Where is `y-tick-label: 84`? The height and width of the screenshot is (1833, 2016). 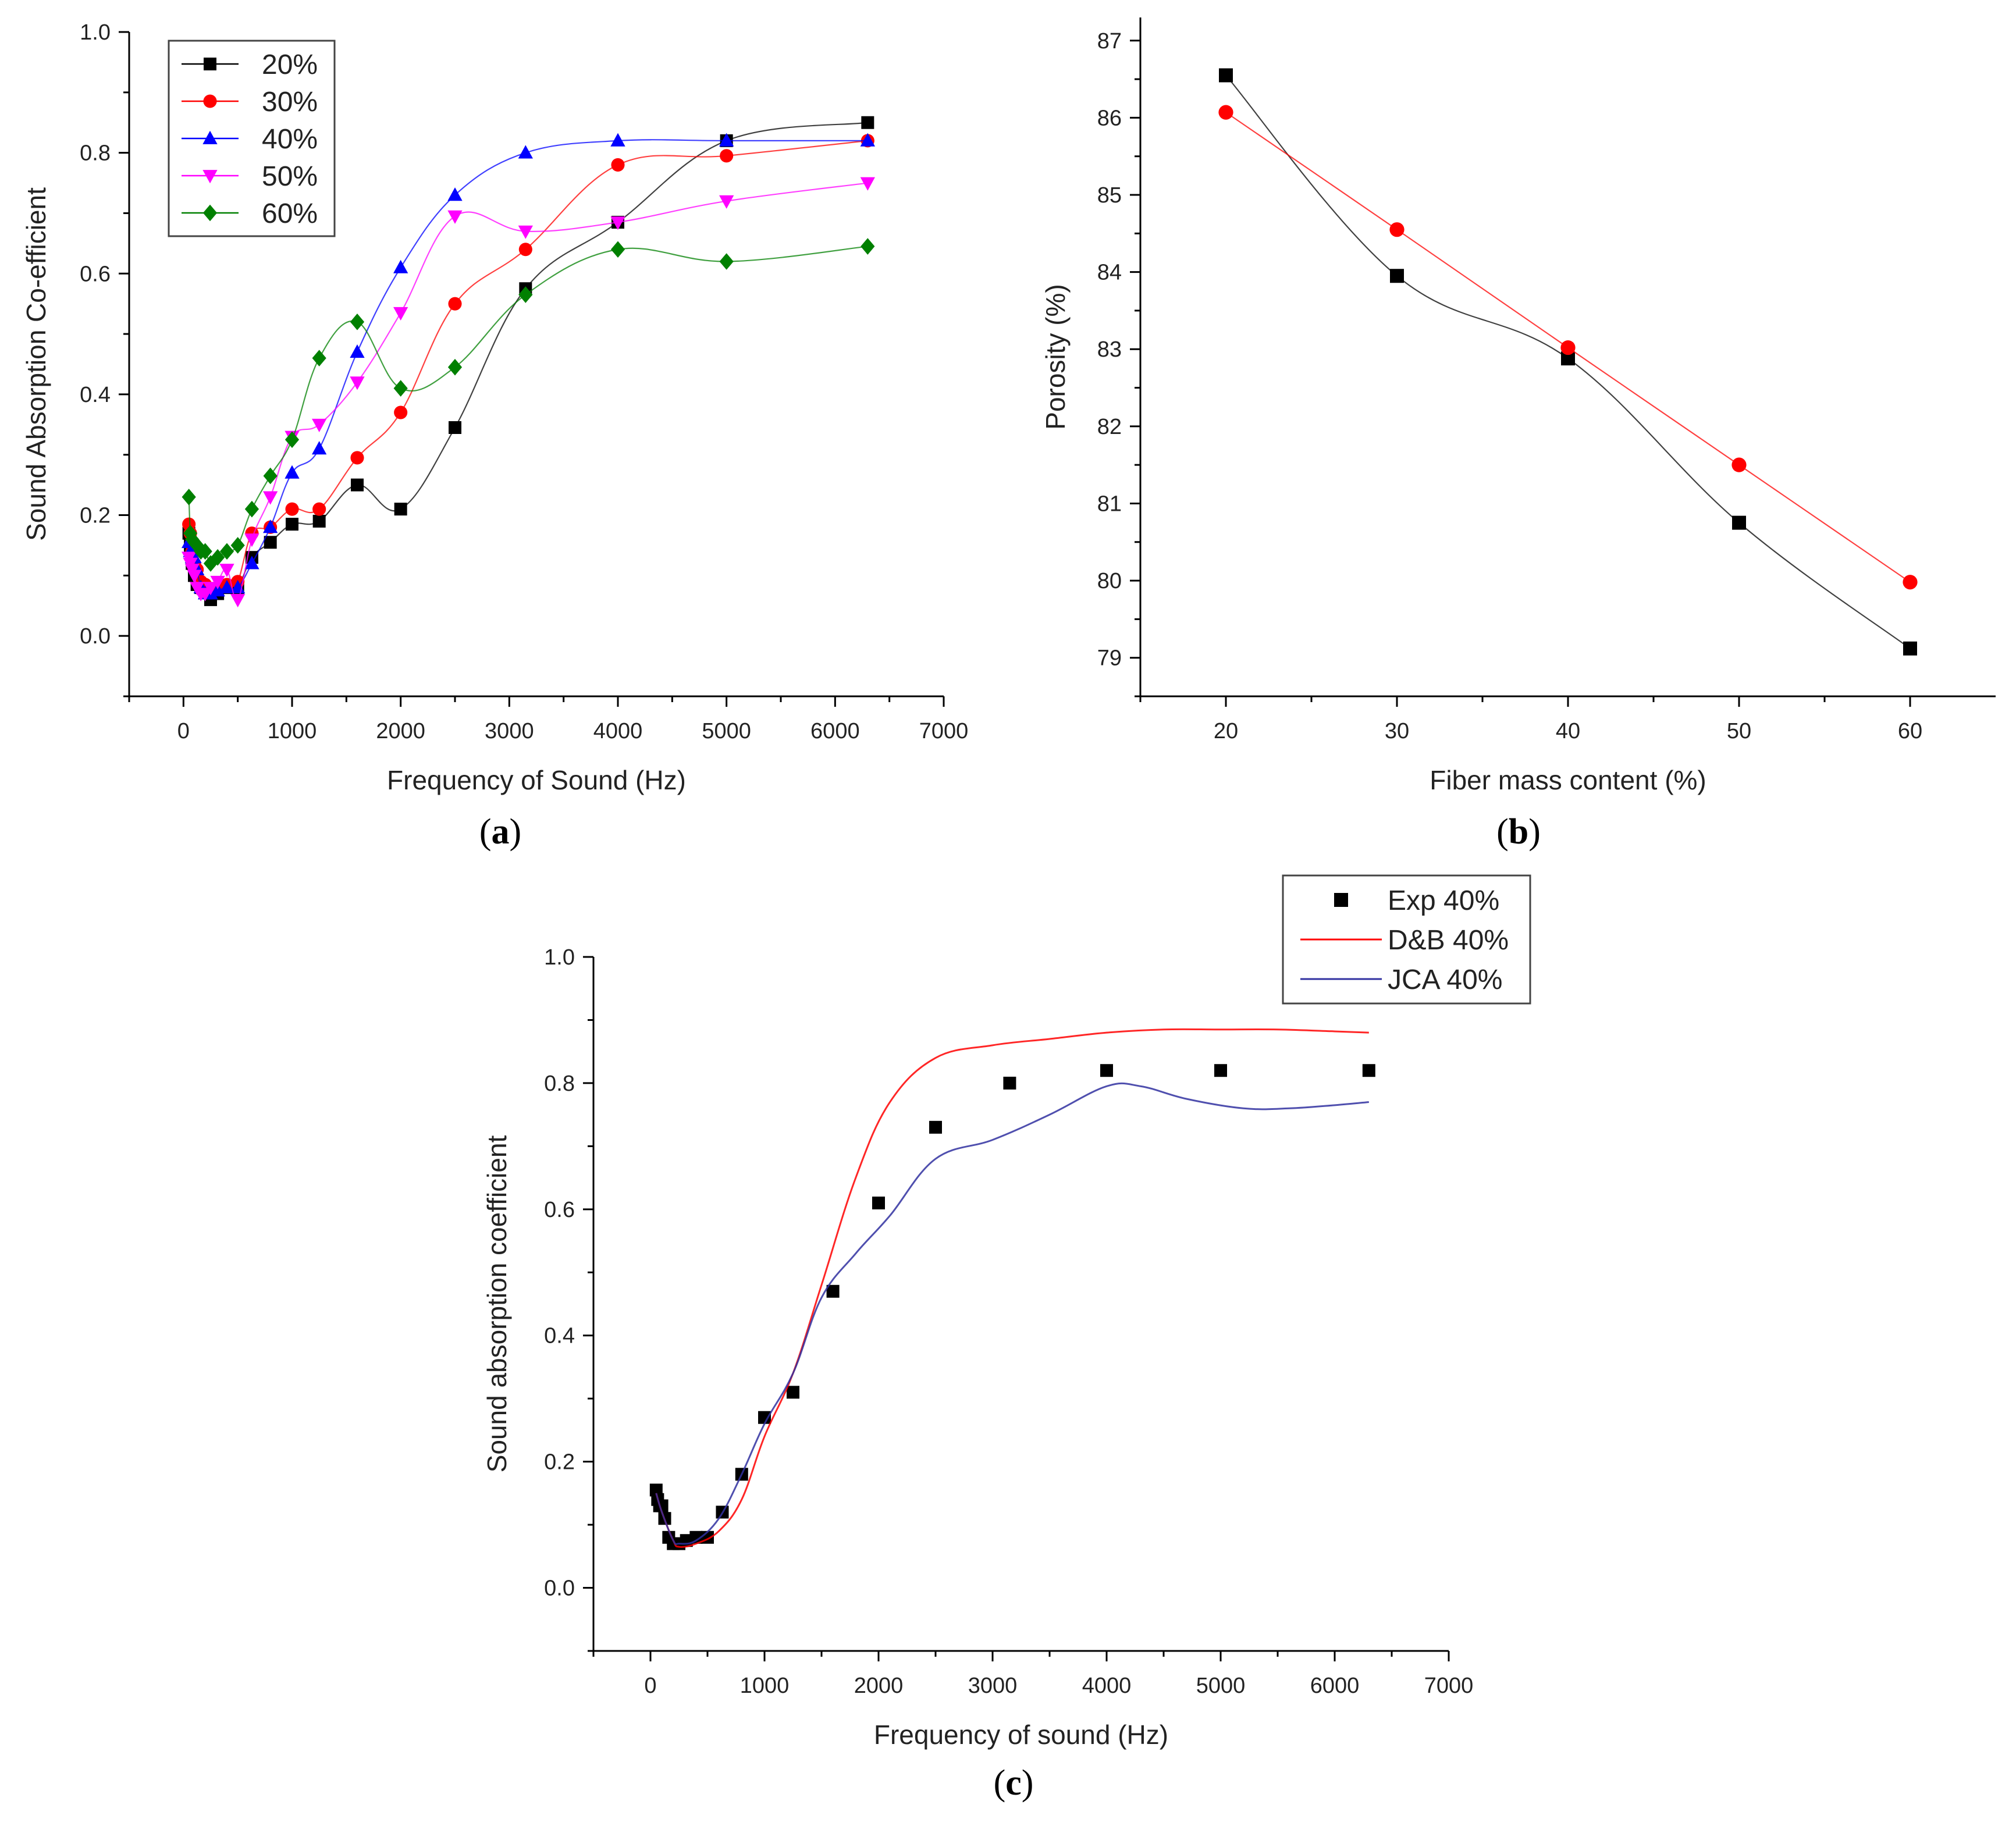
y-tick-label: 84 is located at coordinates (1109, 273).